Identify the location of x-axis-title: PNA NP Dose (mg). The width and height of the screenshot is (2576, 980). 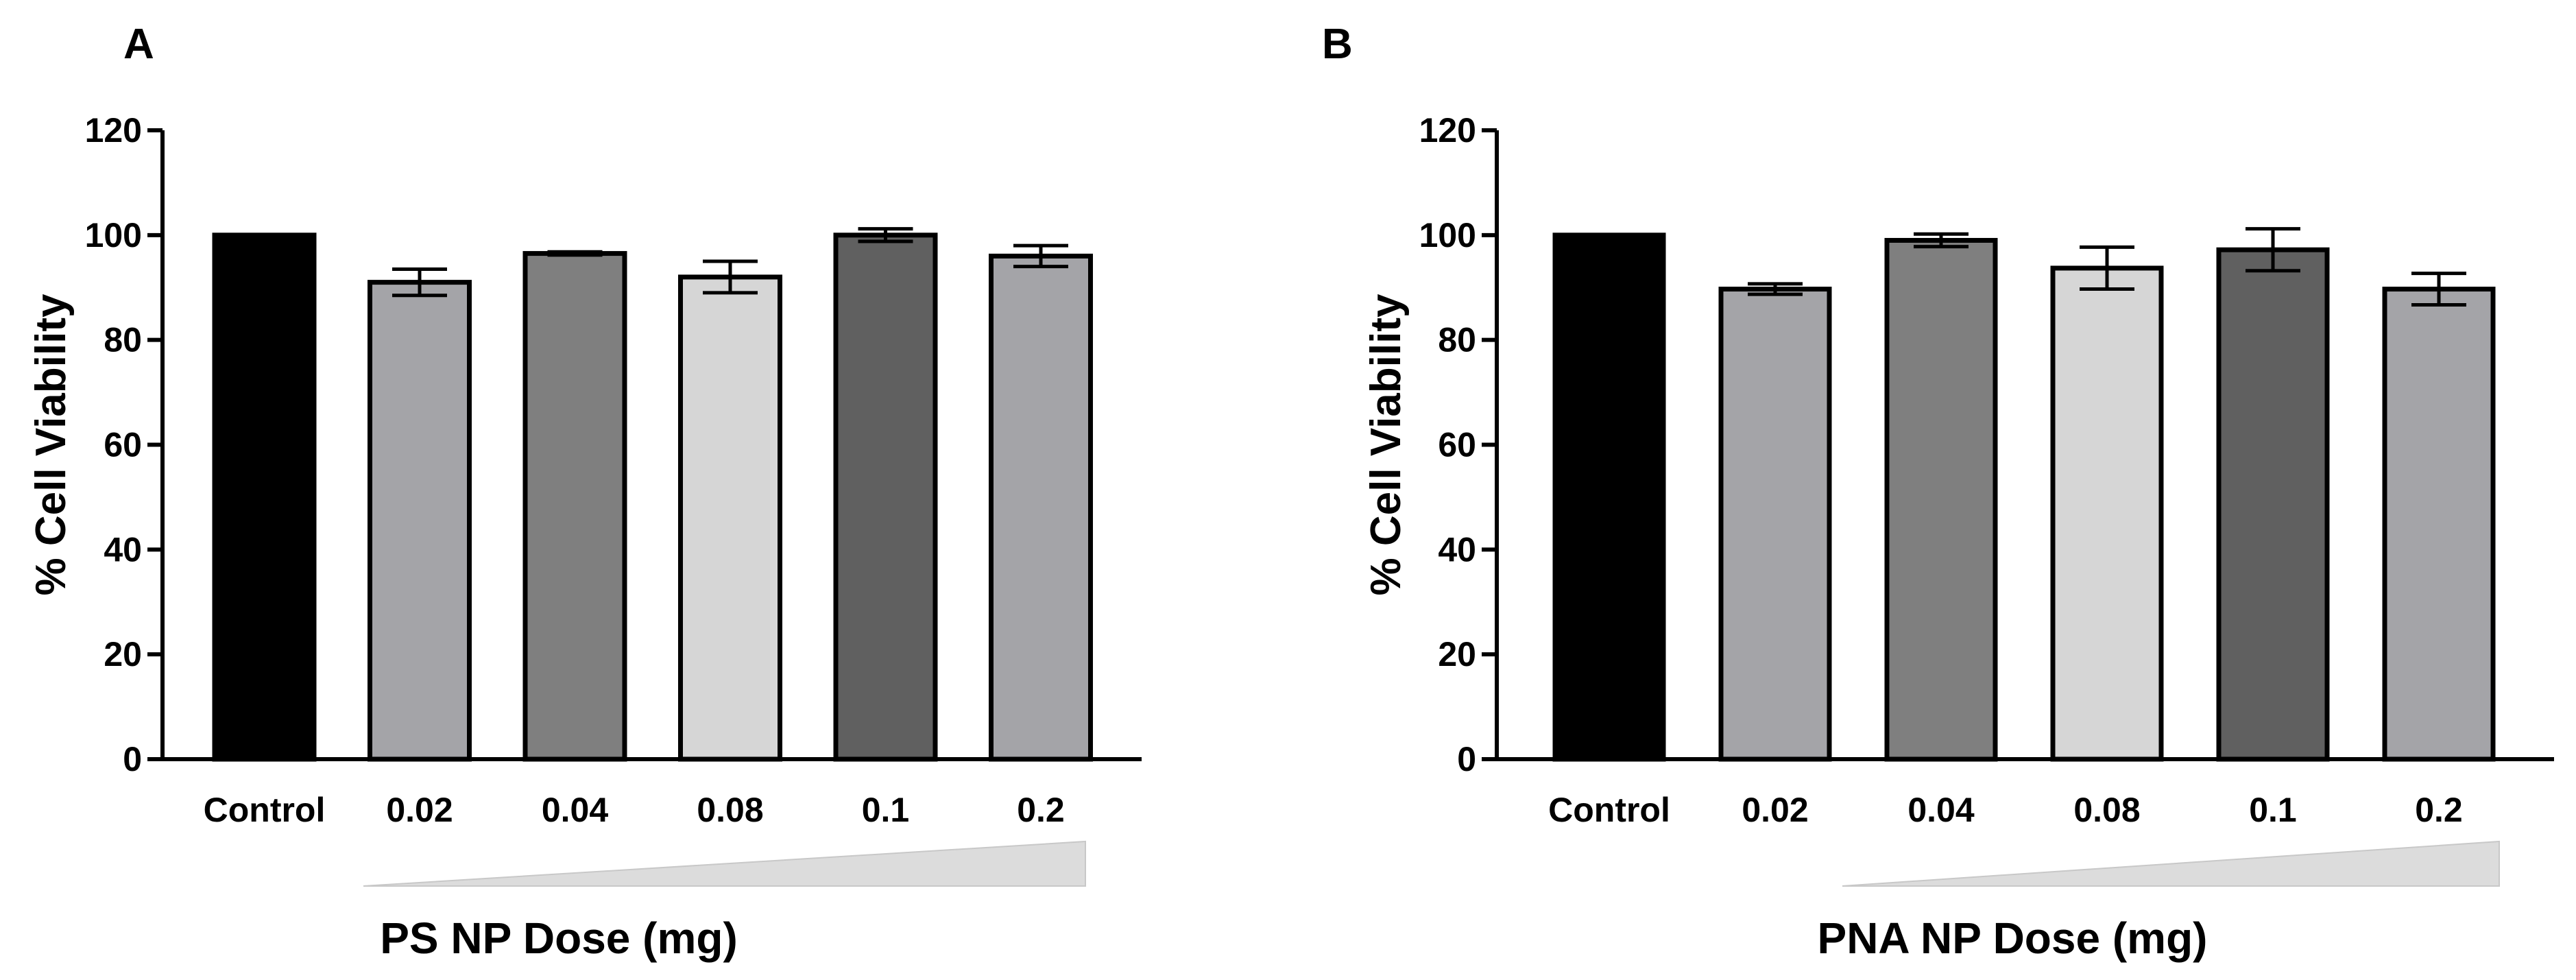
(2013, 938).